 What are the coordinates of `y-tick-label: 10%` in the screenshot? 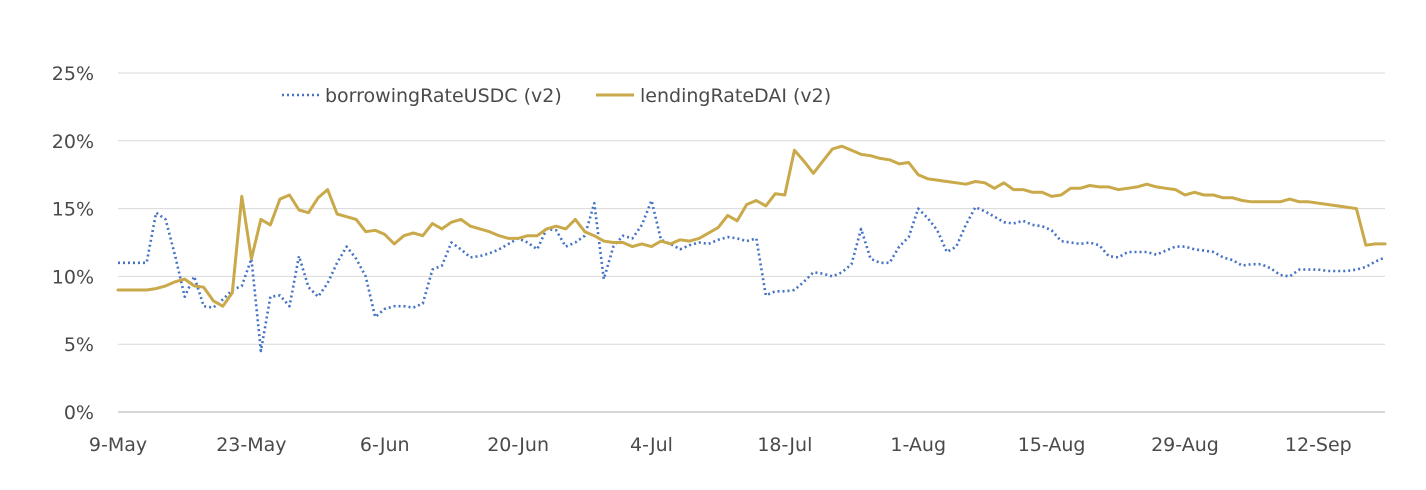 It's located at (73, 277).